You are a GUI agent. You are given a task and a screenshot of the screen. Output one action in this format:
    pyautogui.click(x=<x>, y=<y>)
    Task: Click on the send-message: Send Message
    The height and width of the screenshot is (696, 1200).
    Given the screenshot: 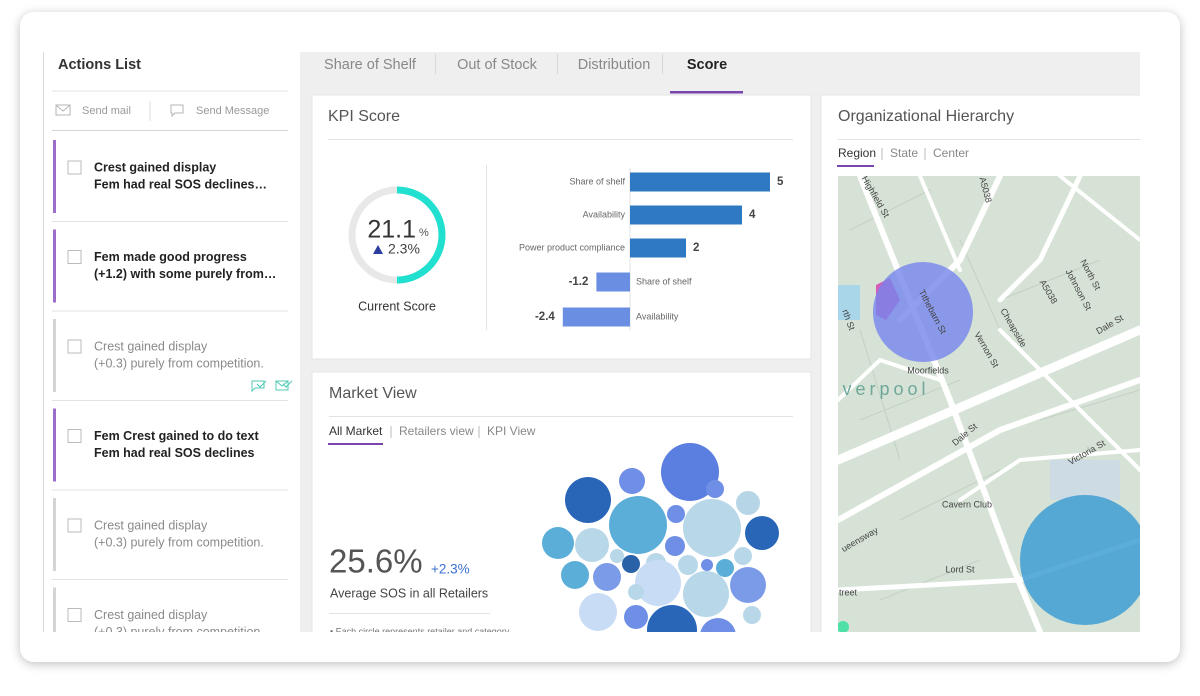 What is the action you would take?
    pyautogui.click(x=232, y=111)
    